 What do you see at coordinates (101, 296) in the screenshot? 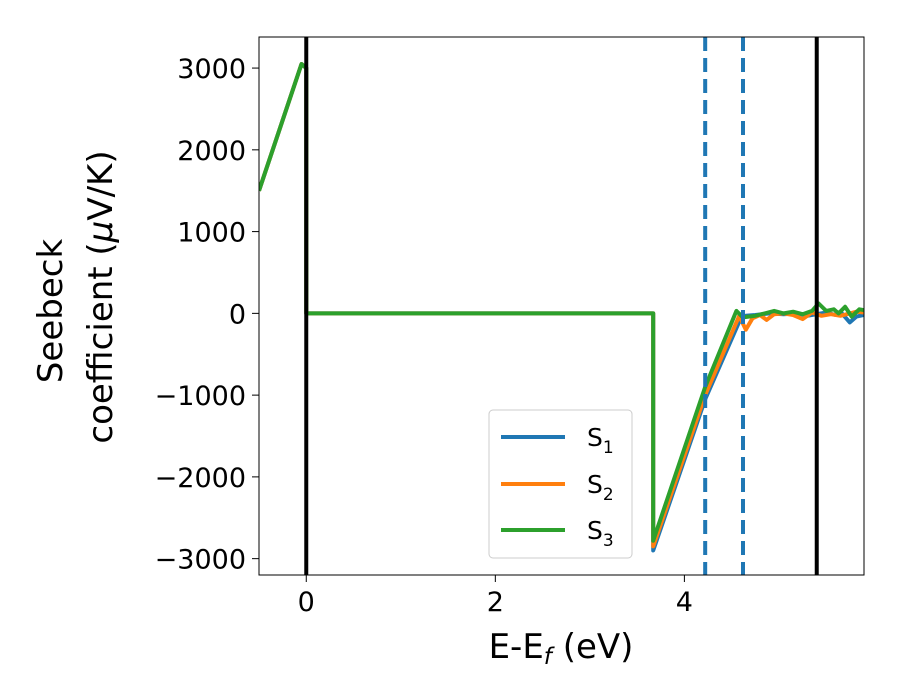
I see `y-axis-label-line2: coefficient (μV/K)` at bounding box center [101, 296].